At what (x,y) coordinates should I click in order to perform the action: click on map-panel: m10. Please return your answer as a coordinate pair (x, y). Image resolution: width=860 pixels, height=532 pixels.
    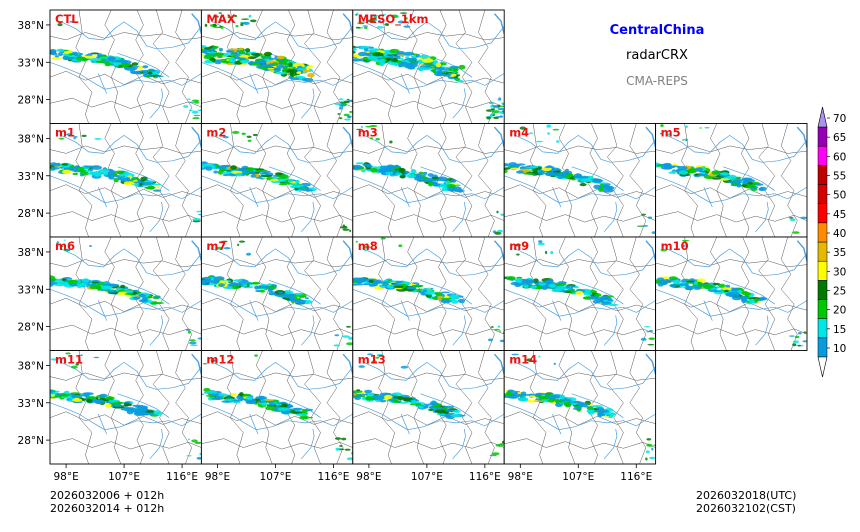
    Looking at the image, I should click on (731, 293).